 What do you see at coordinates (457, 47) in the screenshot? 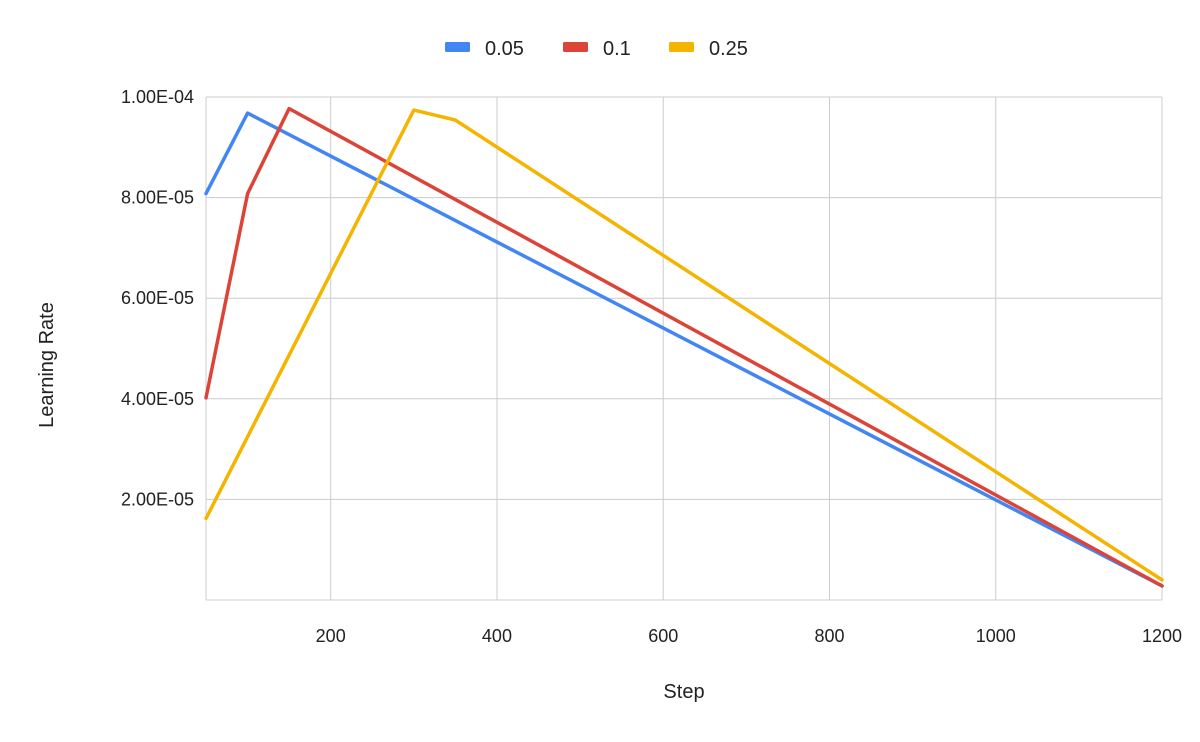
I see `legend-swatch-0.05` at bounding box center [457, 47].